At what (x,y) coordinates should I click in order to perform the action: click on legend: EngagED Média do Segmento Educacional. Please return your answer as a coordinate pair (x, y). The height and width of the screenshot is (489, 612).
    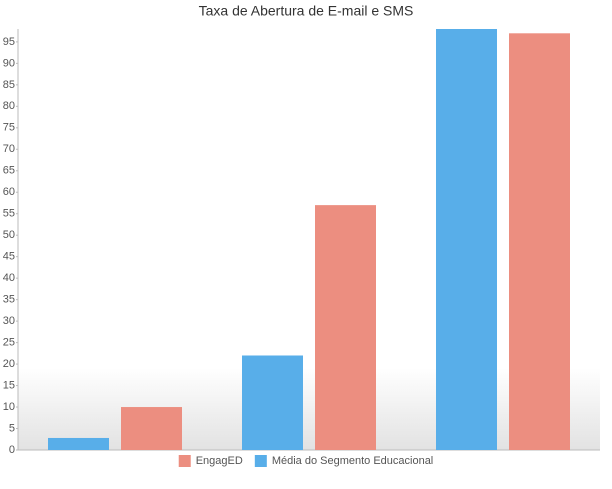
    Looking at the image, I should click on (305, 461).